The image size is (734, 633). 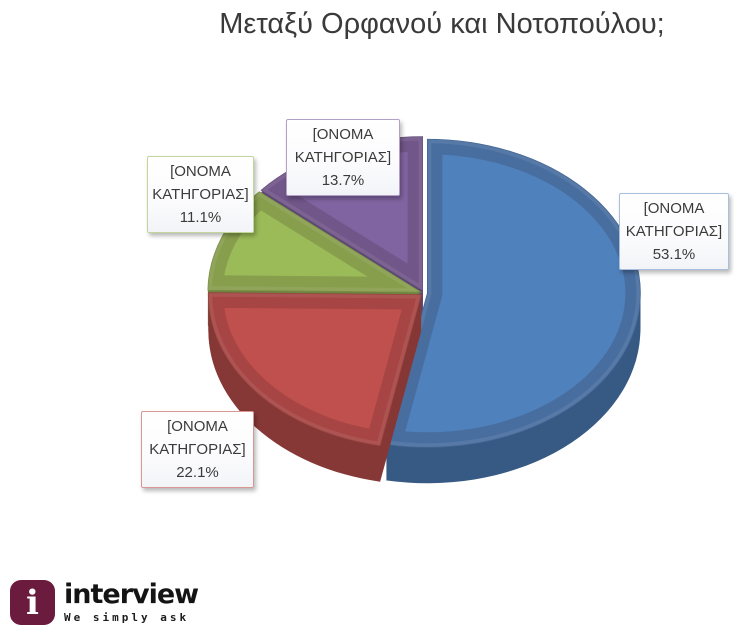 I want to click on percent-value: 53.1%, so click(x=674, y=254).